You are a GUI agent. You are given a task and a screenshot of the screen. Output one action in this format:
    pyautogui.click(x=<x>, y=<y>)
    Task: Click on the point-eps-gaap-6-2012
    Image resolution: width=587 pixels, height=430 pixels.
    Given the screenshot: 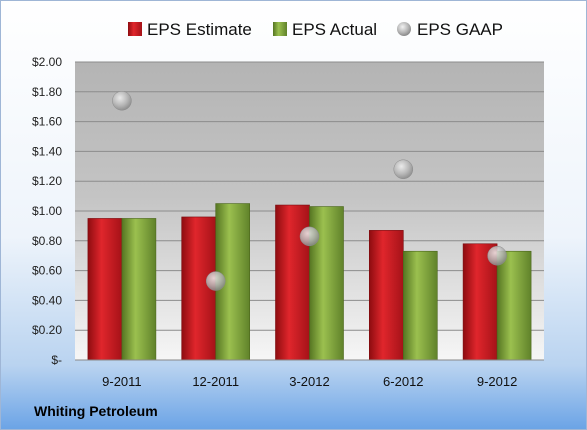 What is the action you would take?
    pyautogui.click(x=403, y=169)
    